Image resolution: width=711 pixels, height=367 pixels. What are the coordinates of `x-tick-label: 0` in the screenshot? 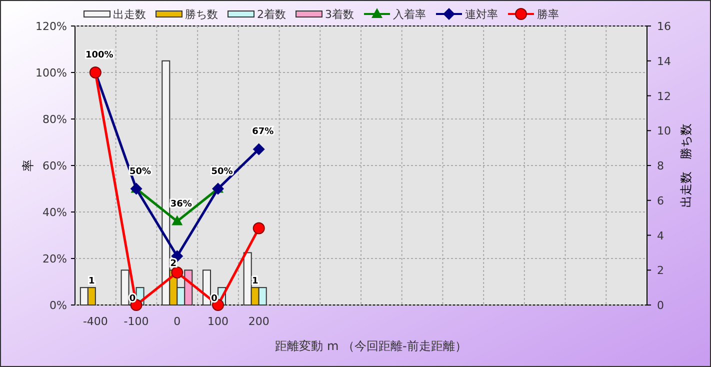 It's located at (177, 321).